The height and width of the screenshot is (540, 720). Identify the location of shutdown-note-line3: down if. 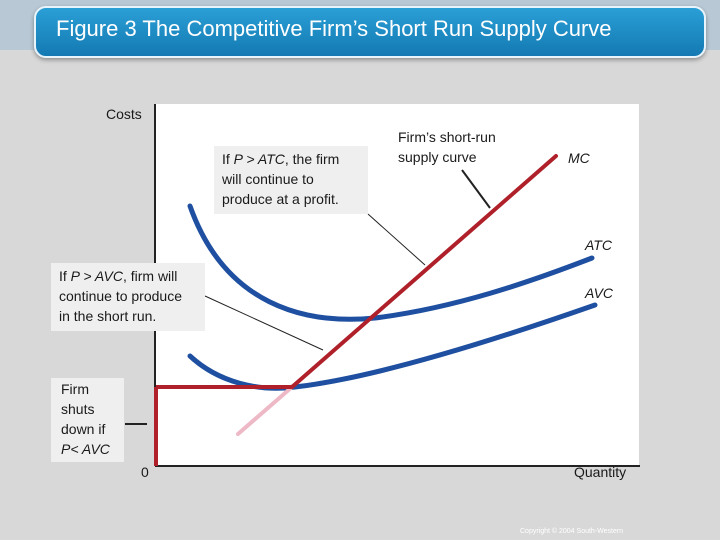
(83, 429).